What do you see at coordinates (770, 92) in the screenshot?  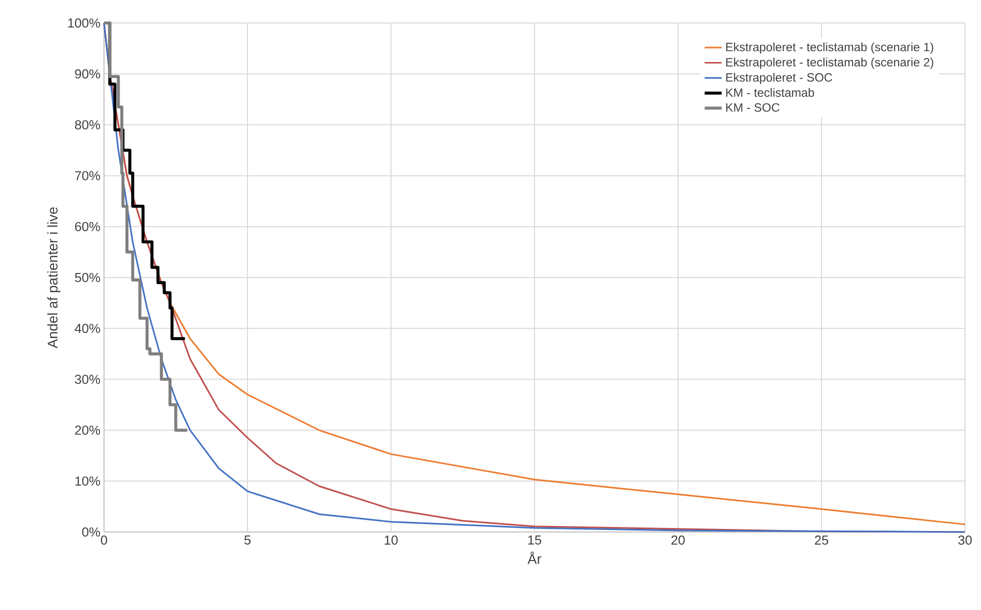 I see `legend-label: KM - teclistamab` at bounding box center [770, 92].